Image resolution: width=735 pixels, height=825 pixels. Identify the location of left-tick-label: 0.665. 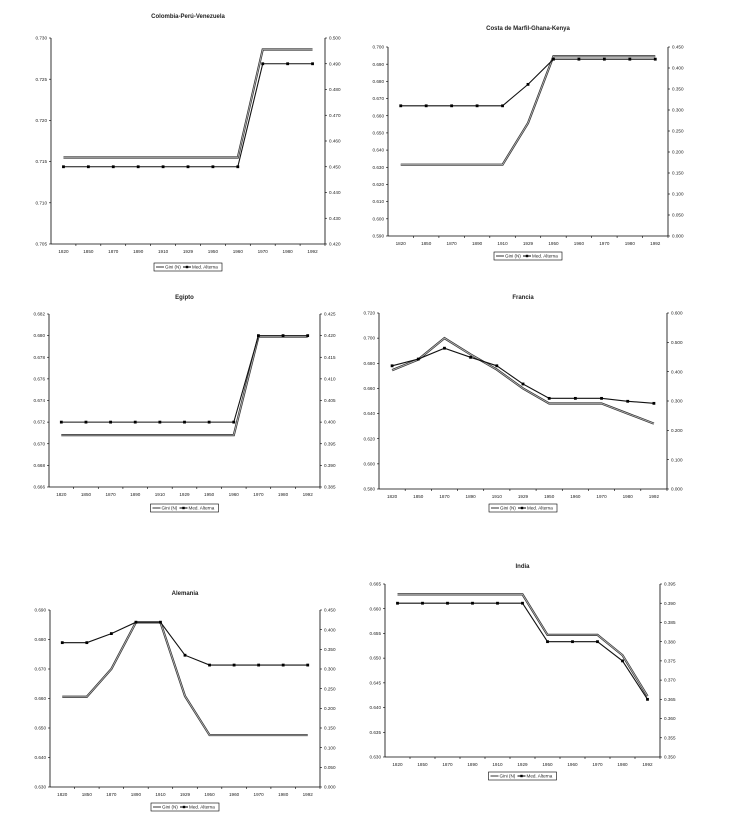
(376, 584).